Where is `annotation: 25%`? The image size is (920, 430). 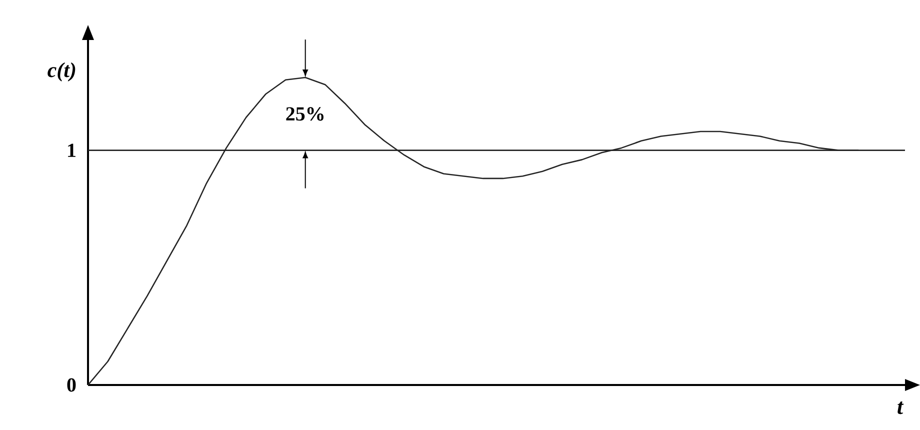
annotation: 25% is located at coordinates (305, 114).